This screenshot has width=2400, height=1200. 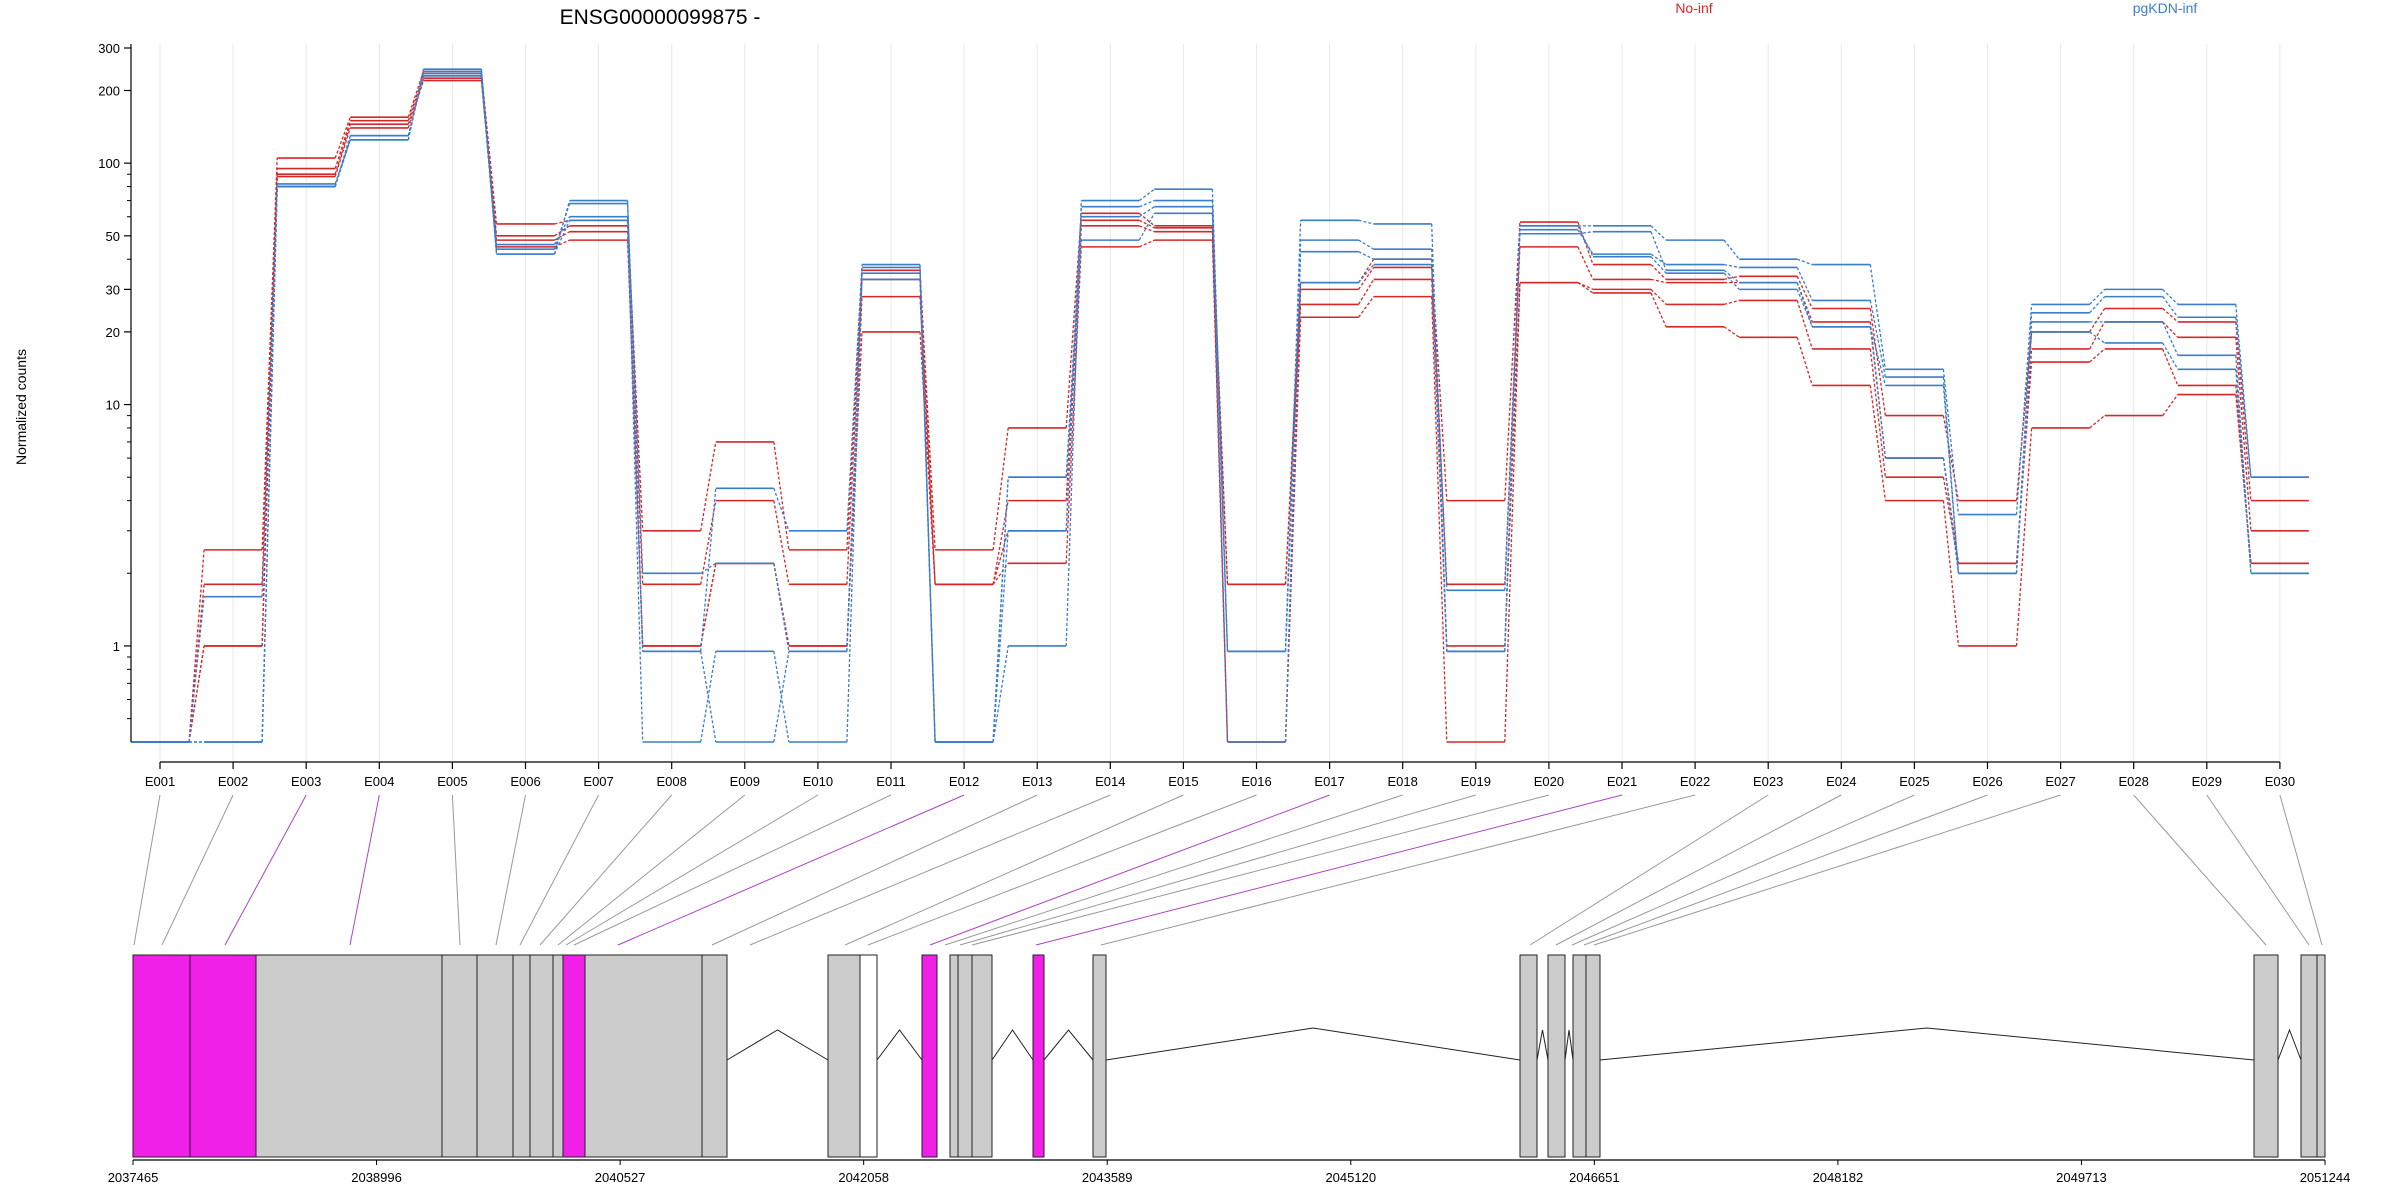 I want to click on genomic-tick-label: 2038996, so click(x=376, y=1177).